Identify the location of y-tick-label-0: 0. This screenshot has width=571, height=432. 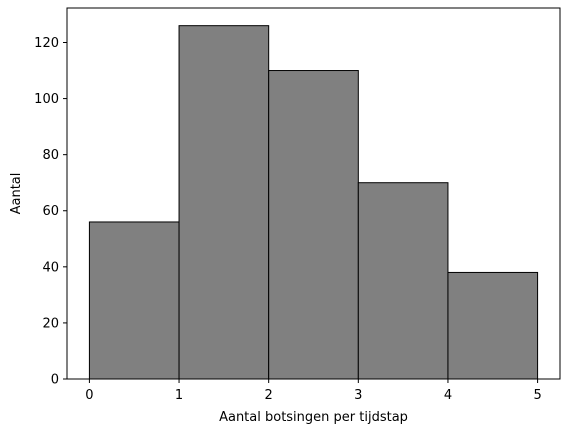
(55, 380).